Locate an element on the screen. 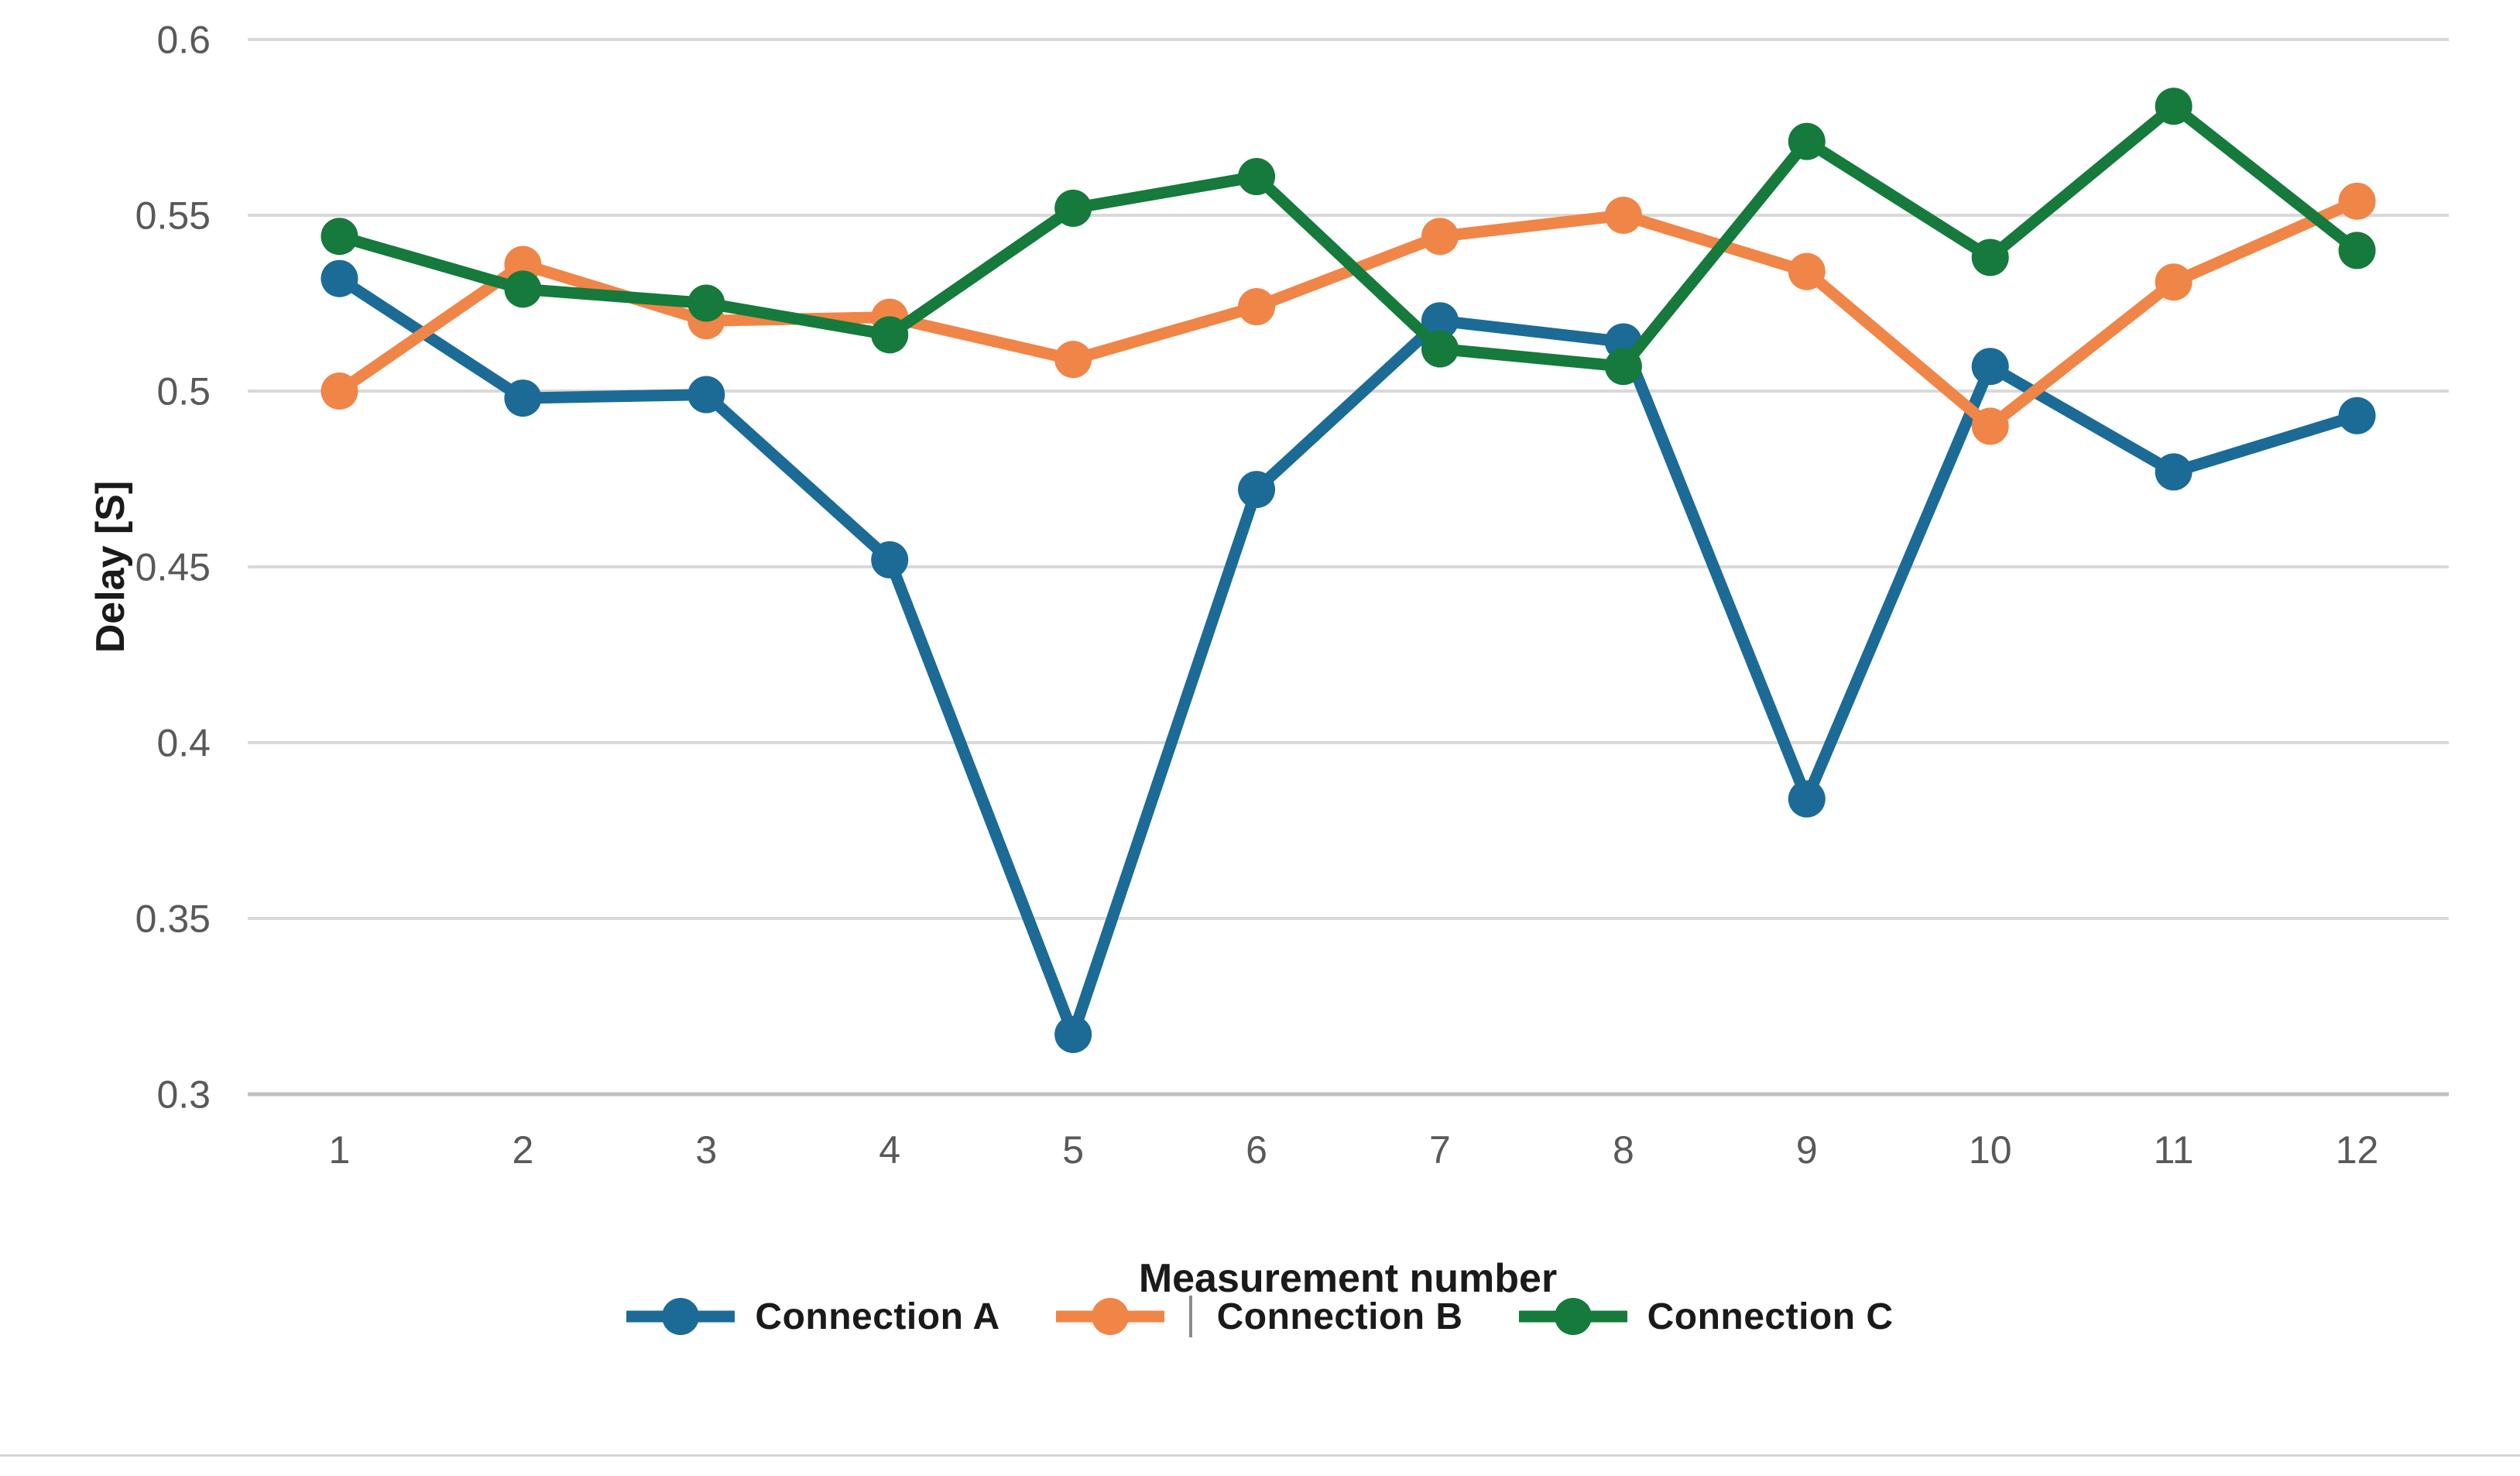  data-point-connection-b-x7 is located at coordinates (1440, 237).